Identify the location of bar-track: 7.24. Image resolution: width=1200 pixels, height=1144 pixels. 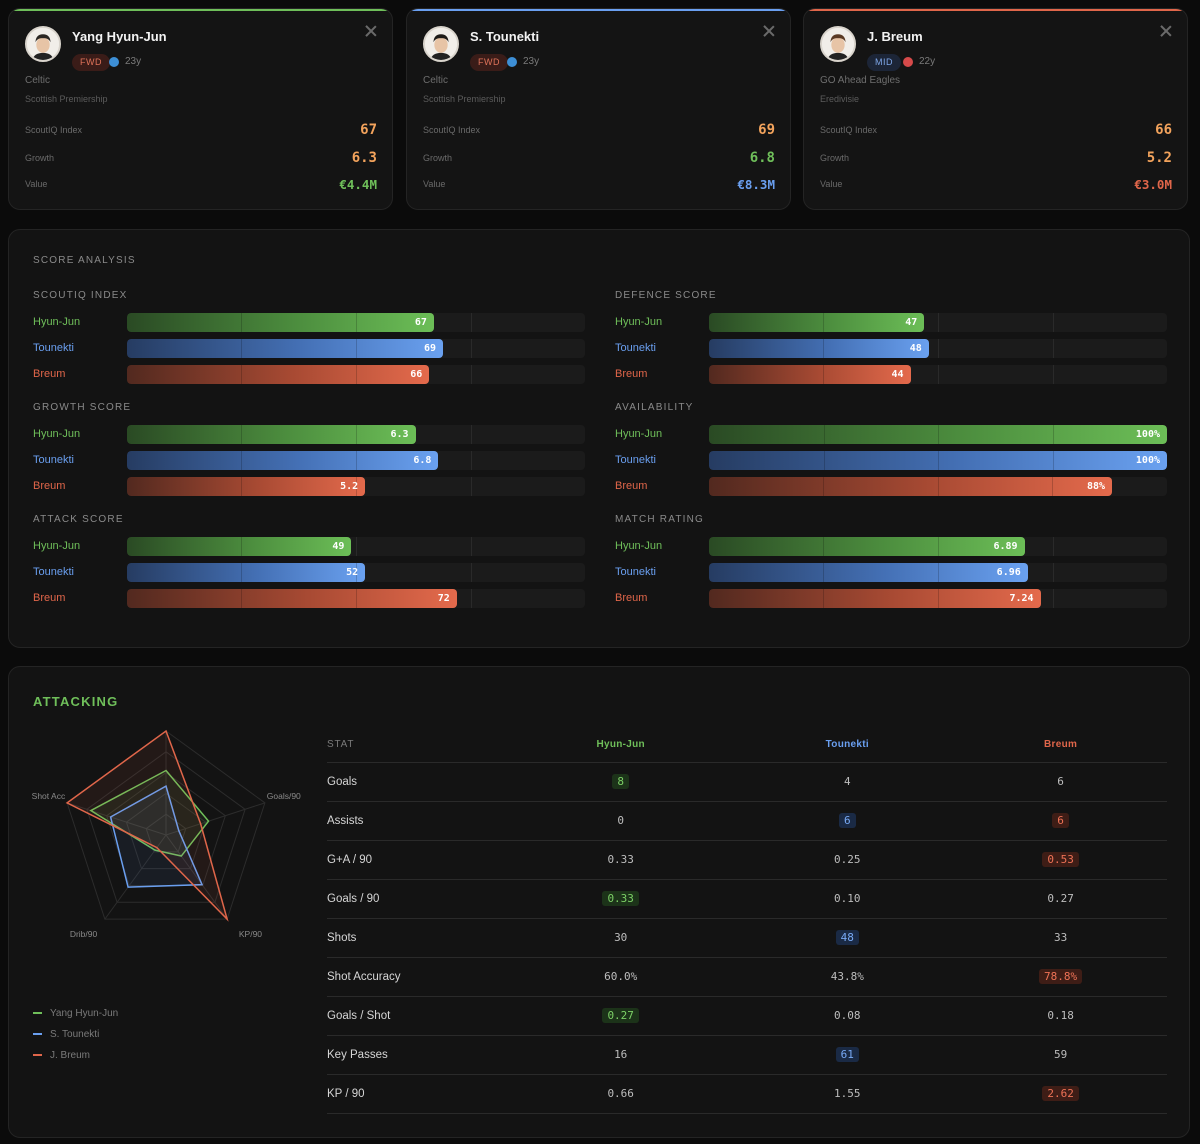
(938, 598).